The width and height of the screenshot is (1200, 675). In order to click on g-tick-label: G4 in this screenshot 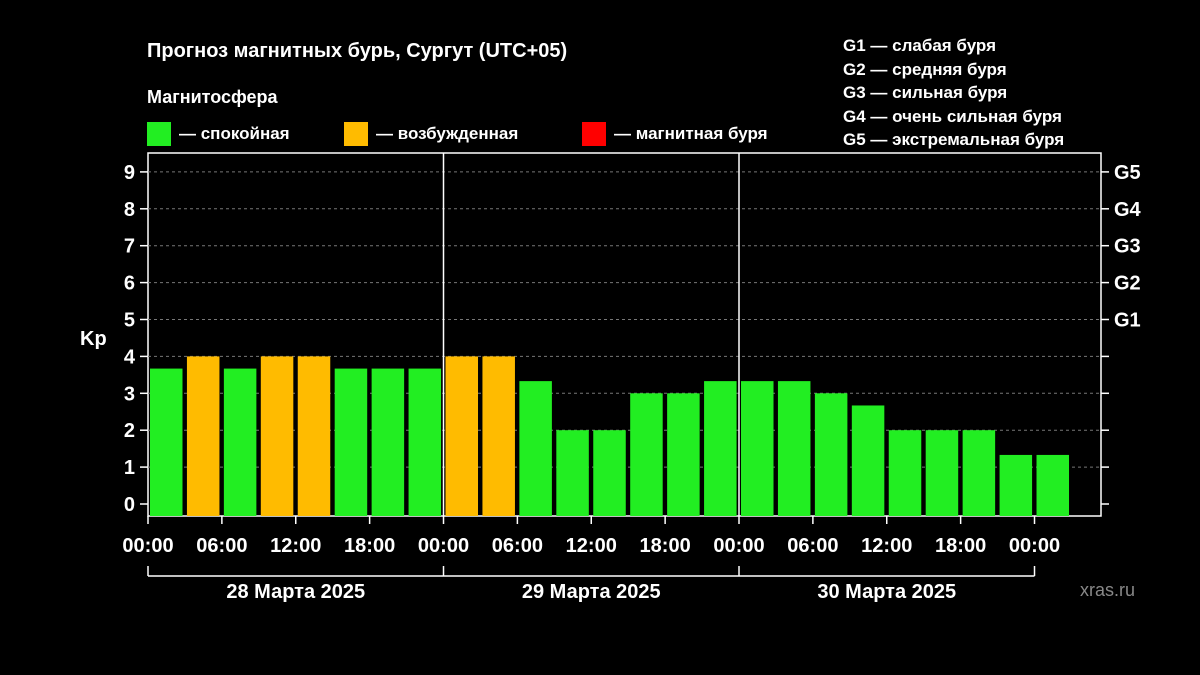, I will do `click(1128, 210)`.